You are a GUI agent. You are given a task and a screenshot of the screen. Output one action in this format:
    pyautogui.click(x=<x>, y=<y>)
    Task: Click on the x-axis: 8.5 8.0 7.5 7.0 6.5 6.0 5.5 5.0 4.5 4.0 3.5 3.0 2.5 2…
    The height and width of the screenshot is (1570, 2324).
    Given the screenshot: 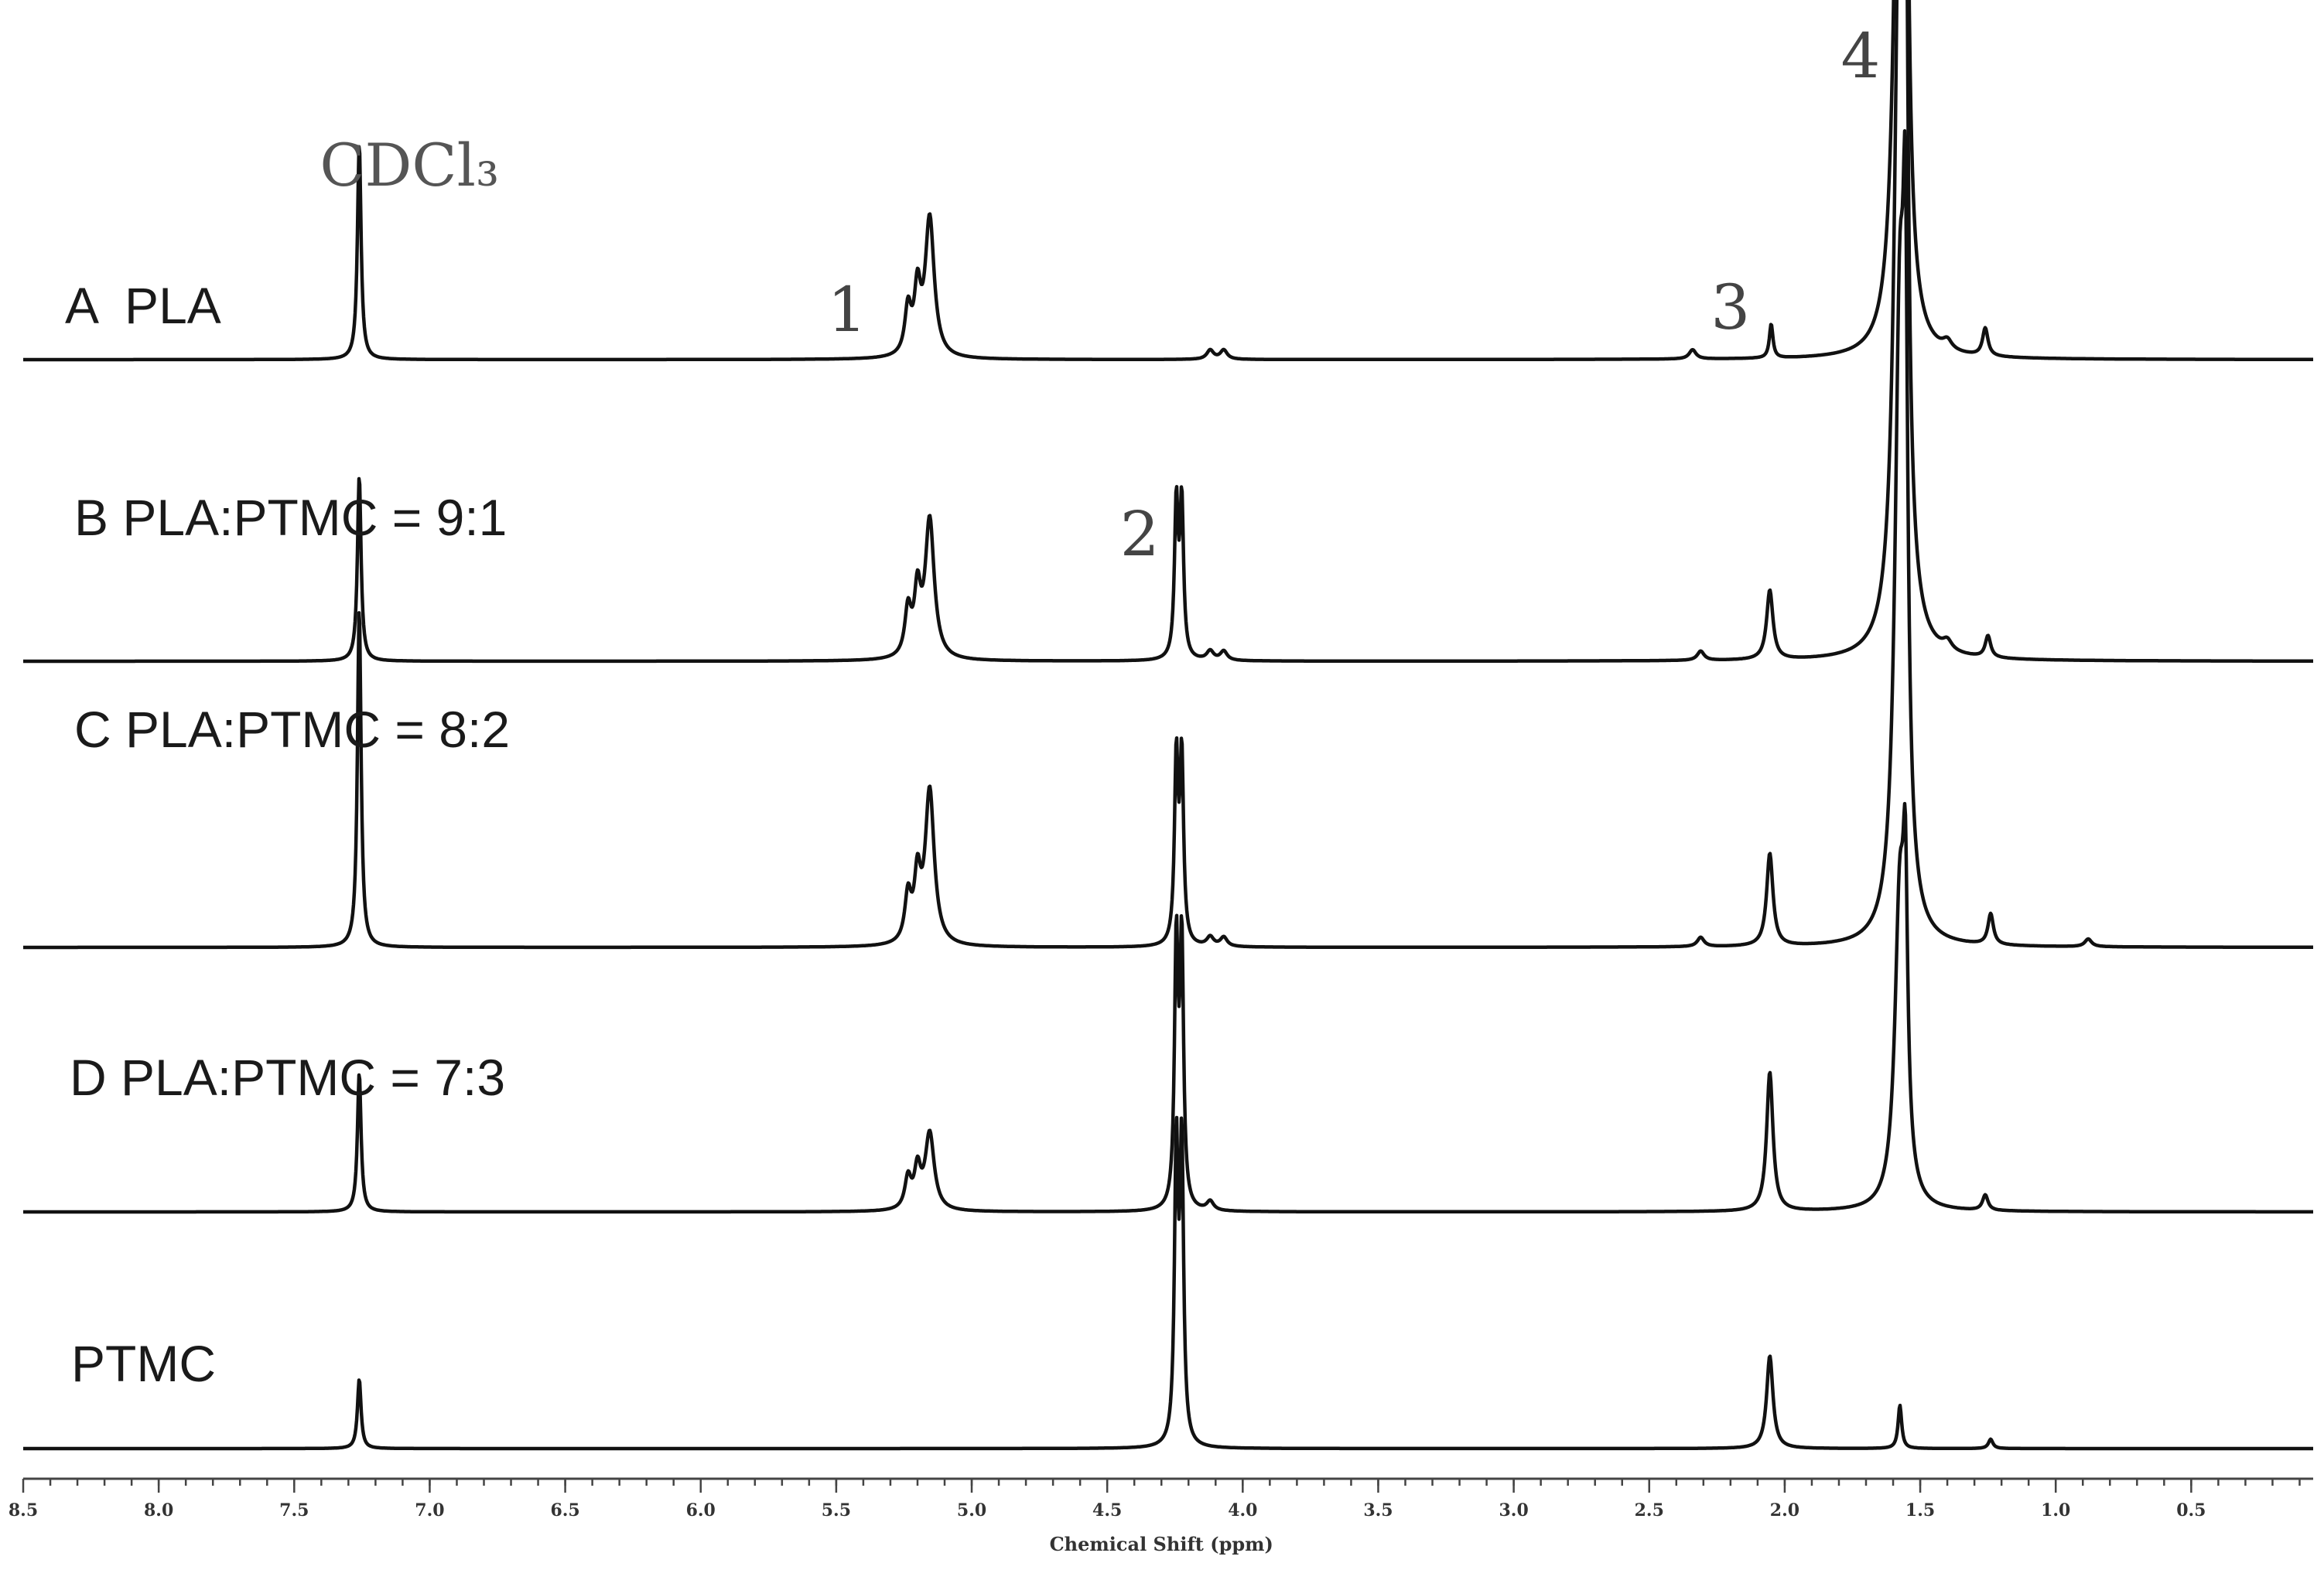 What is the action you would take?
    pyautogui.click(x=1161, y=1516)
    